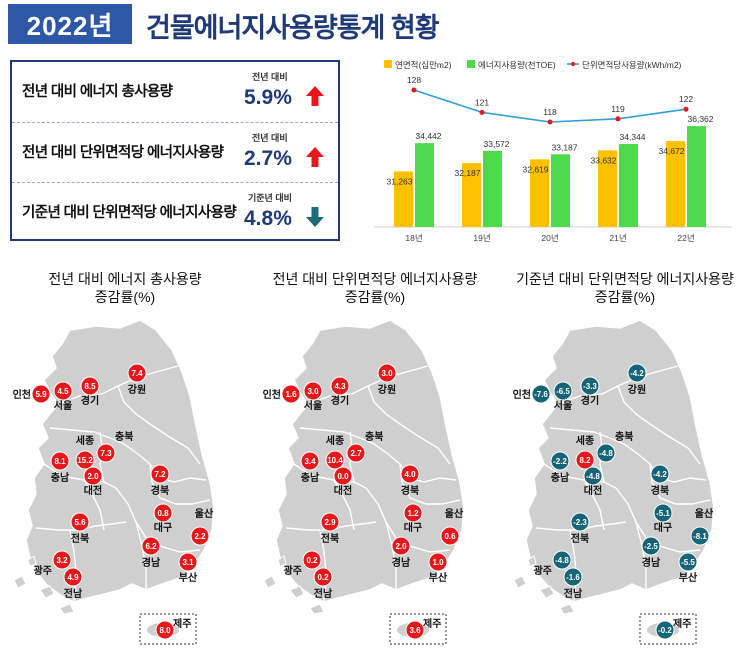 This screenshot has height=655, width=750. I want to click on region-name: 광주, so click(43, 571).